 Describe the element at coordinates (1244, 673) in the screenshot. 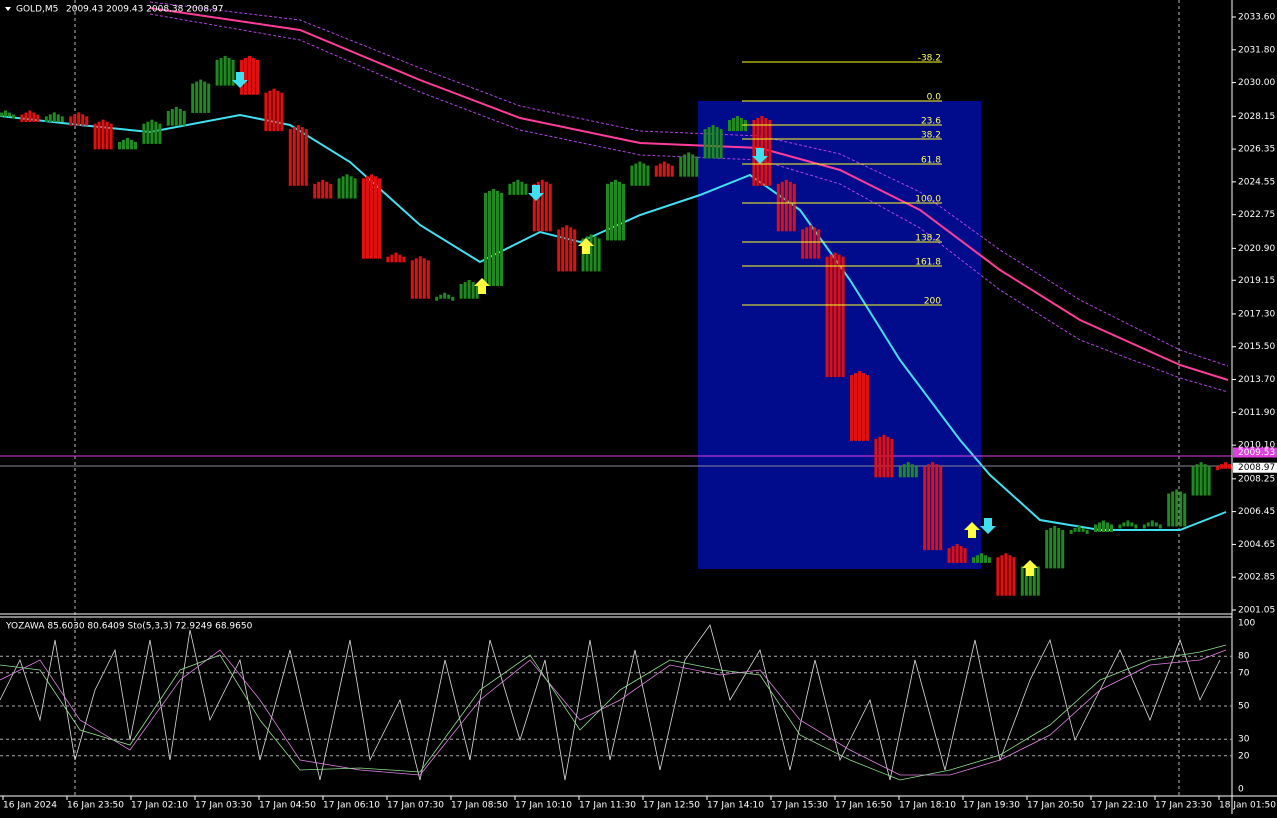

I see `osc-label: 70` at that location.